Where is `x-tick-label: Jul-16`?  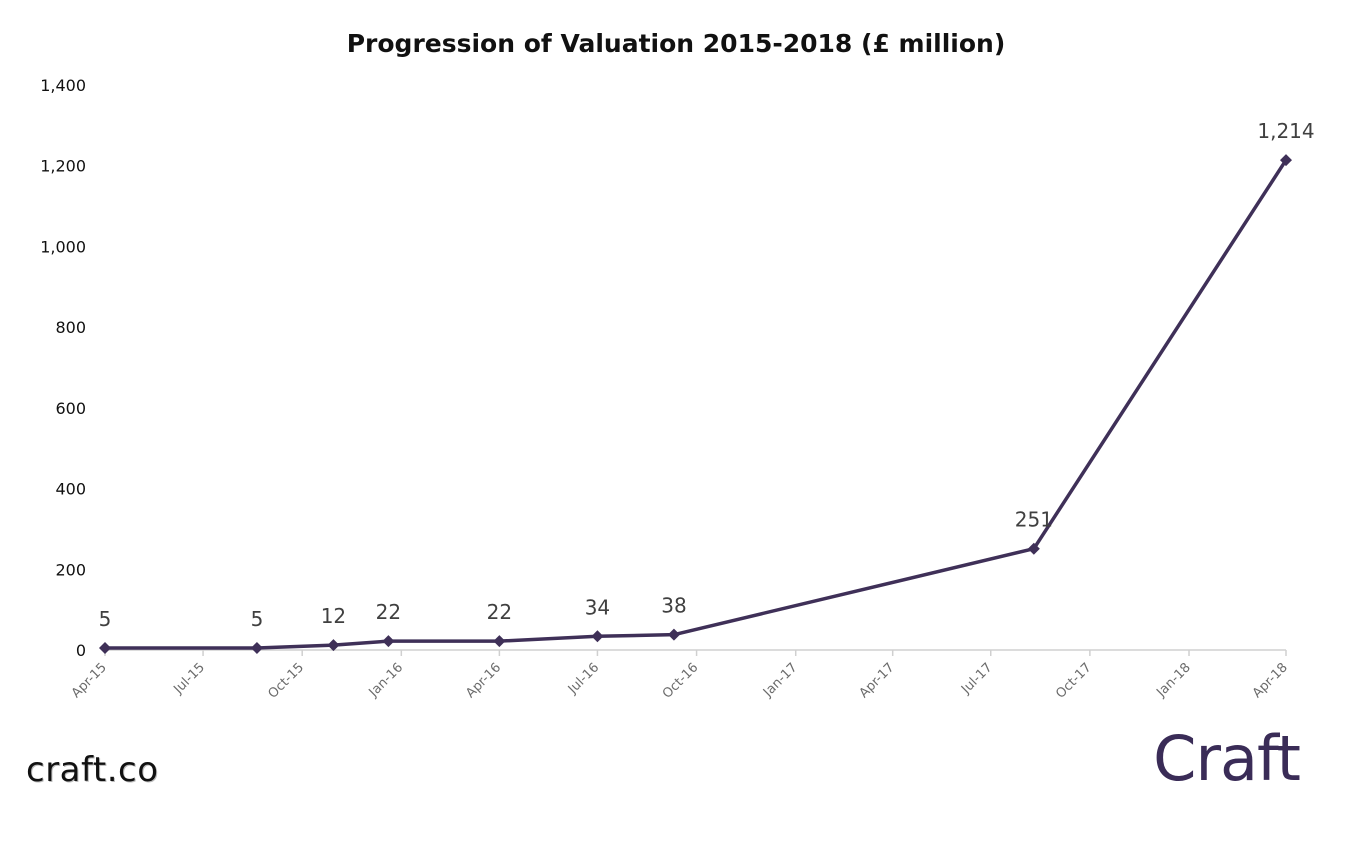 x-tick-label: Jul-16 is located at coordinates (583, 678).